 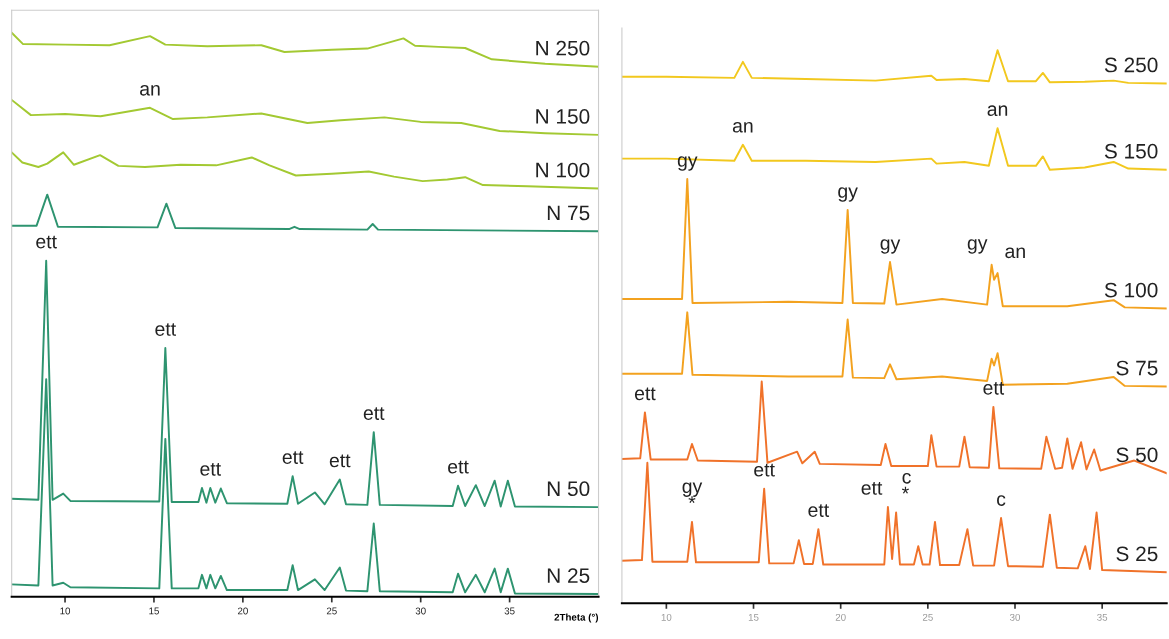 What do you see at coordinates (576, 618) in the screenshot?
I see `x-axis-title: 2Theta (°)` at bounding box center [576, 618].